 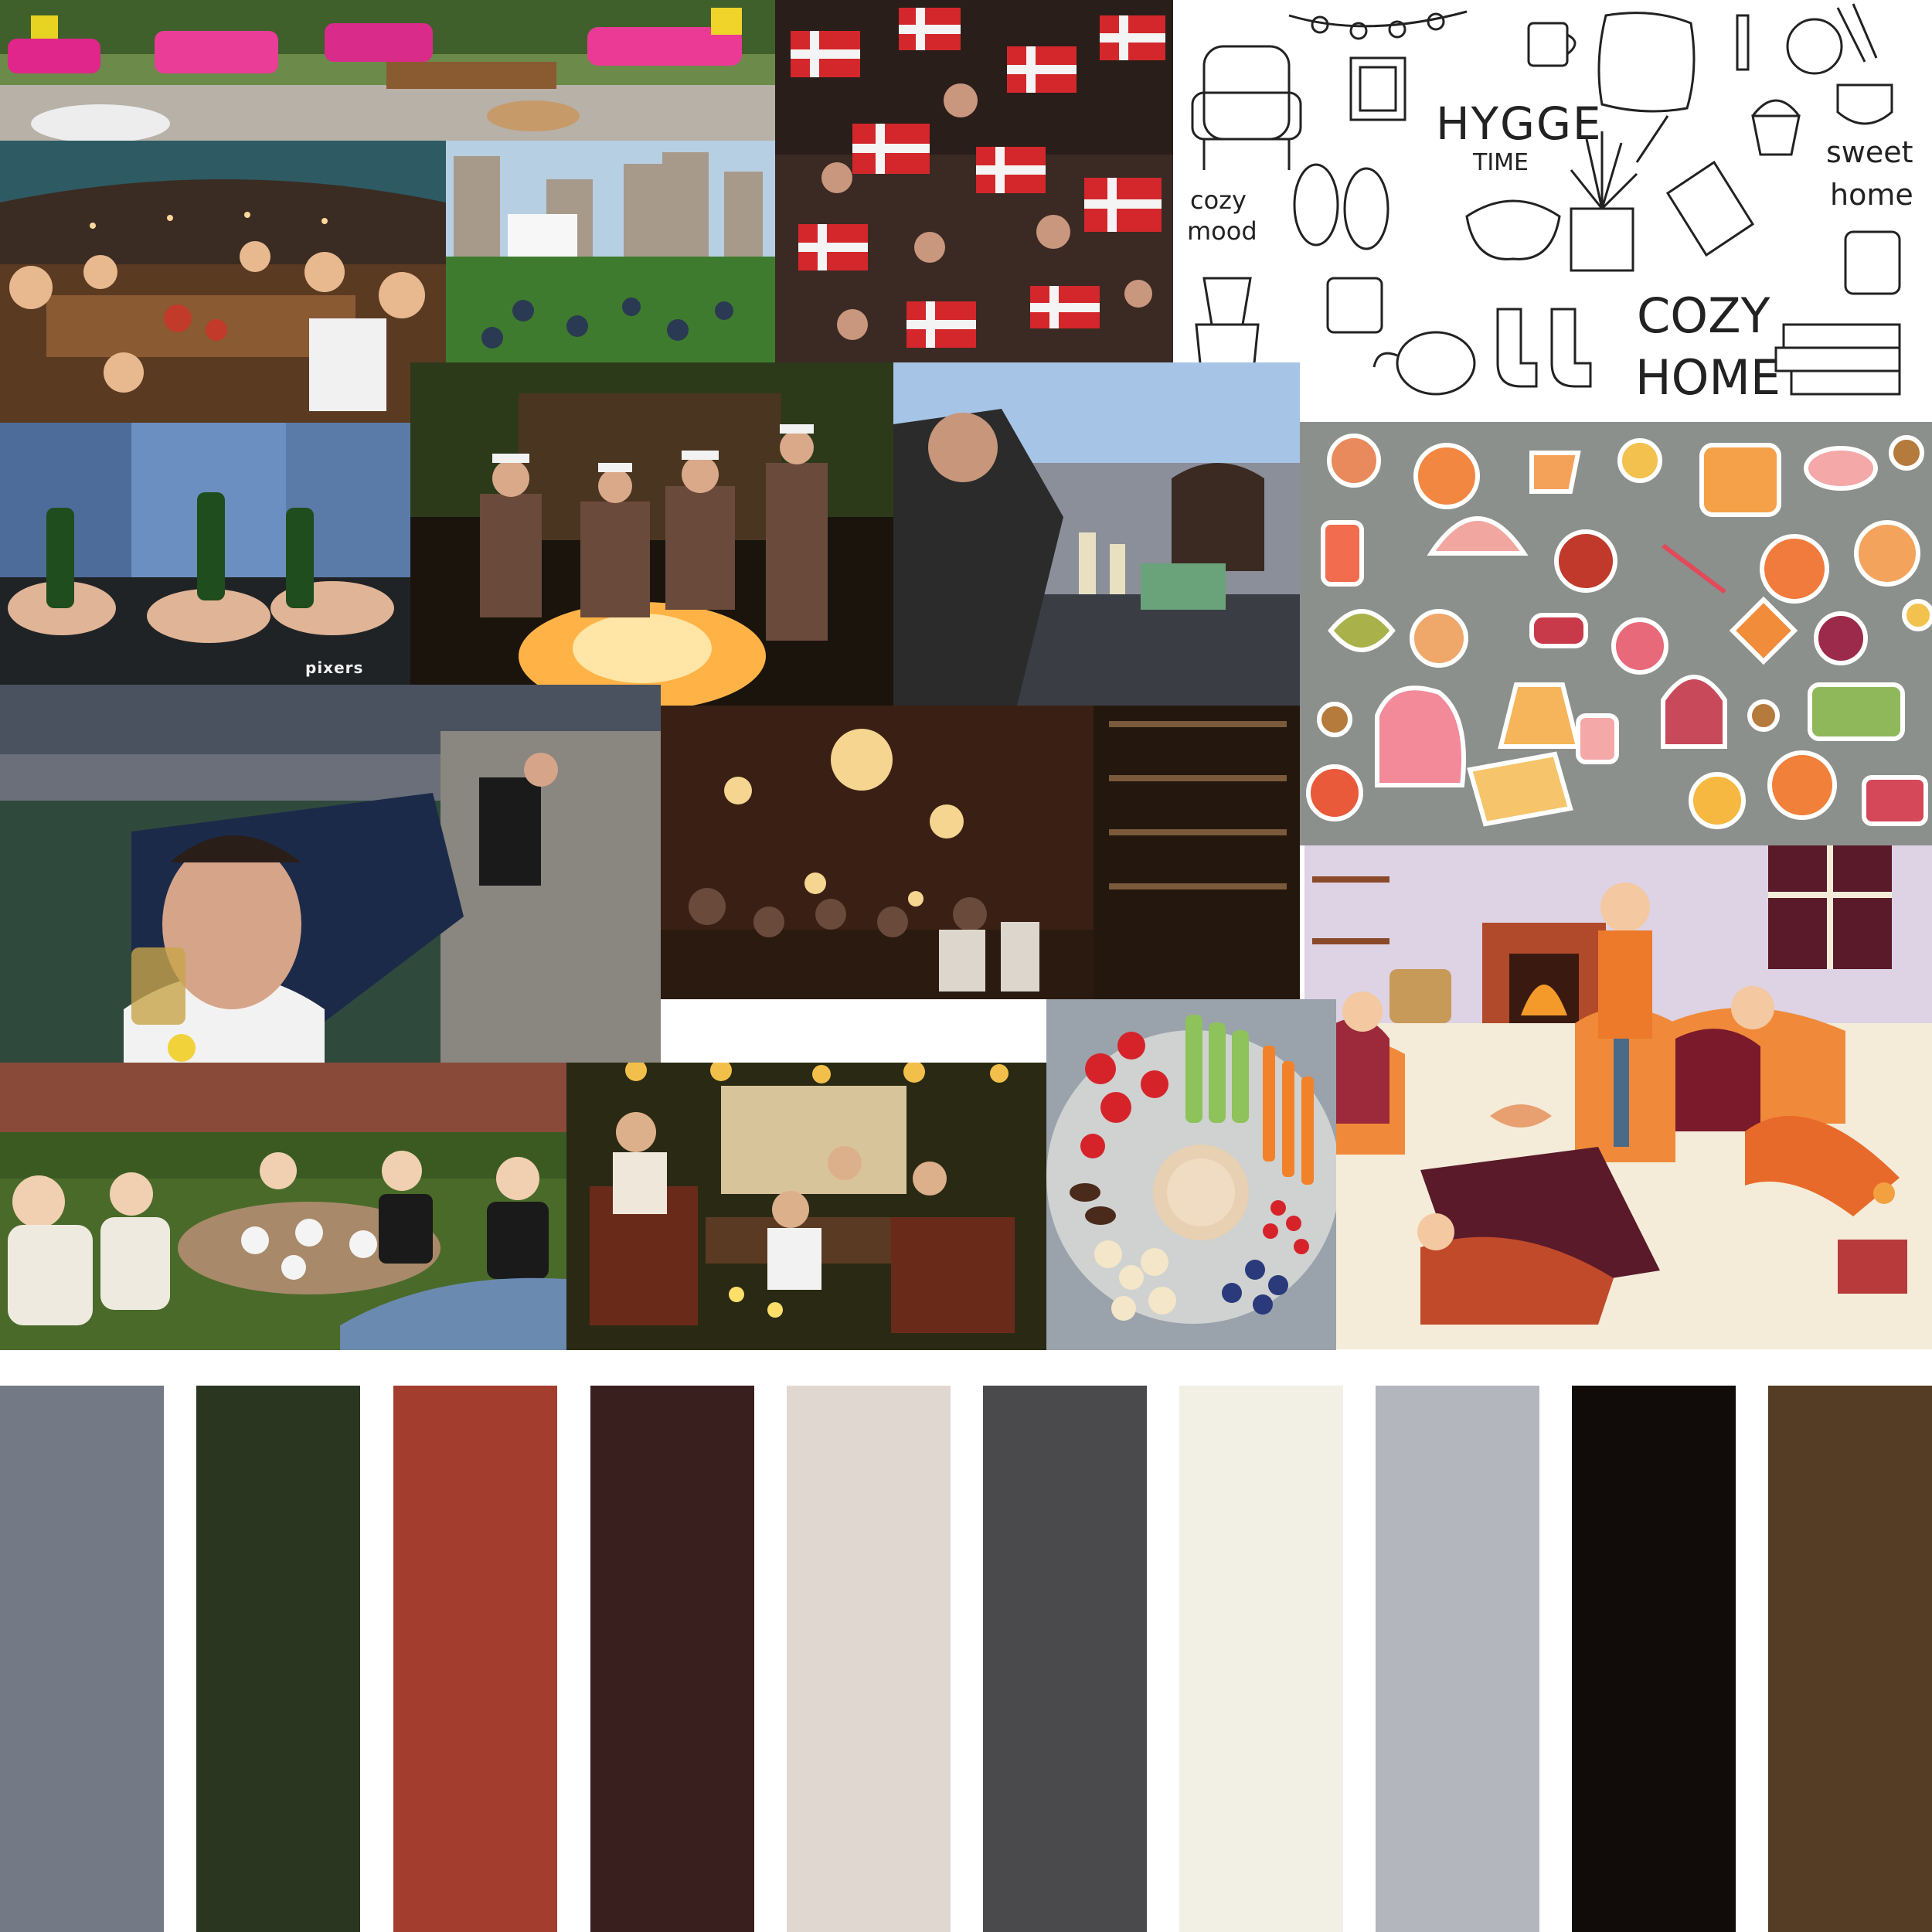 I want to click on photo-bonfire, so click(x=652, y=542).